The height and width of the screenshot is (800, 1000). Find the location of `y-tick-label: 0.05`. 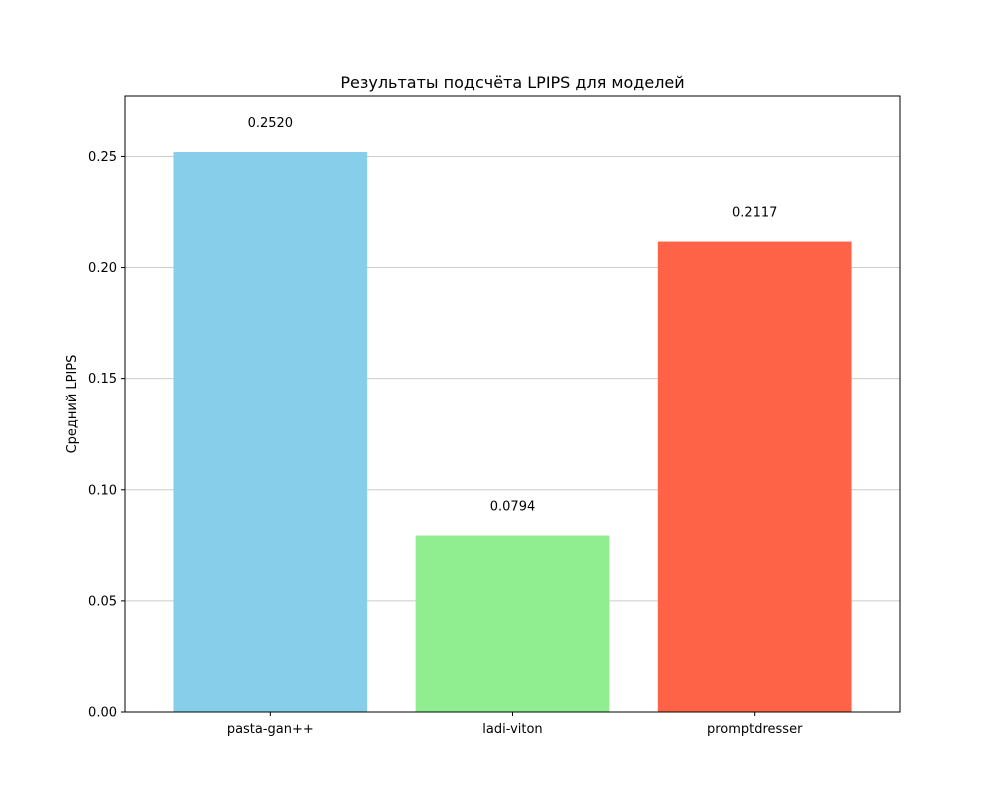

y-tick-label: 0.05 is located at coordinates (102, 601).